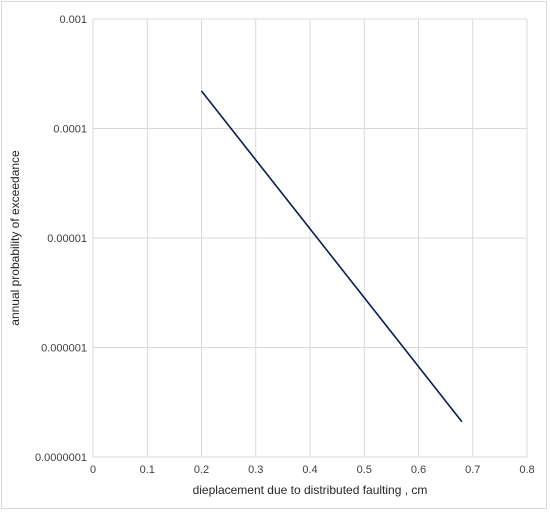  I want to click on x-tick-label: 0.2, so click(201, 470).